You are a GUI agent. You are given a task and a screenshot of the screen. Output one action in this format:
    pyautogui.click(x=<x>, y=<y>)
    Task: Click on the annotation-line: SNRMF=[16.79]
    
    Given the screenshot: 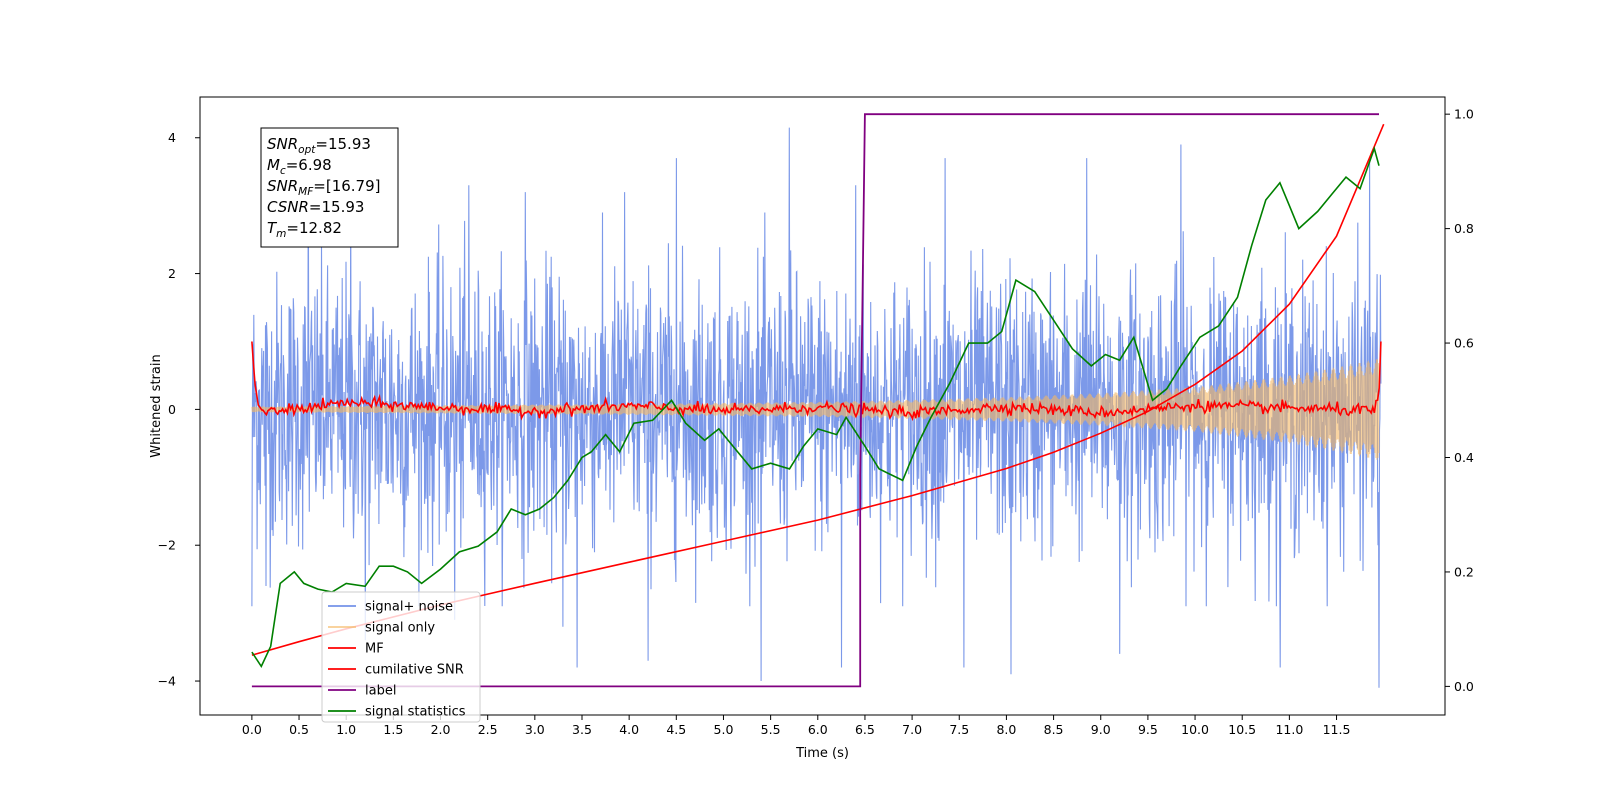 What is the action you would take?
    pyautogui.click(x=324, y=187)
    